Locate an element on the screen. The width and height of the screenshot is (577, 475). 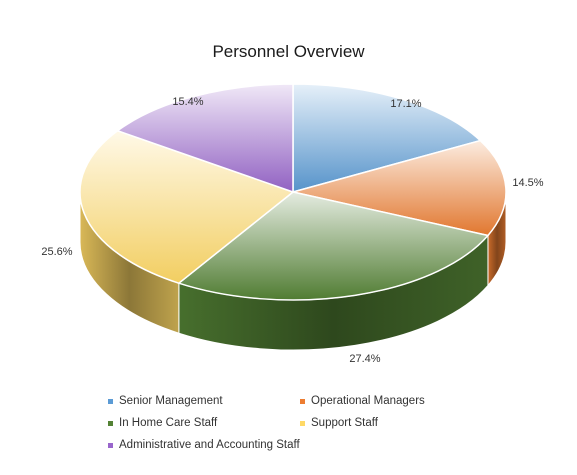
legend-item-support-staff: Support Staff is located at coordinates (339, 423).